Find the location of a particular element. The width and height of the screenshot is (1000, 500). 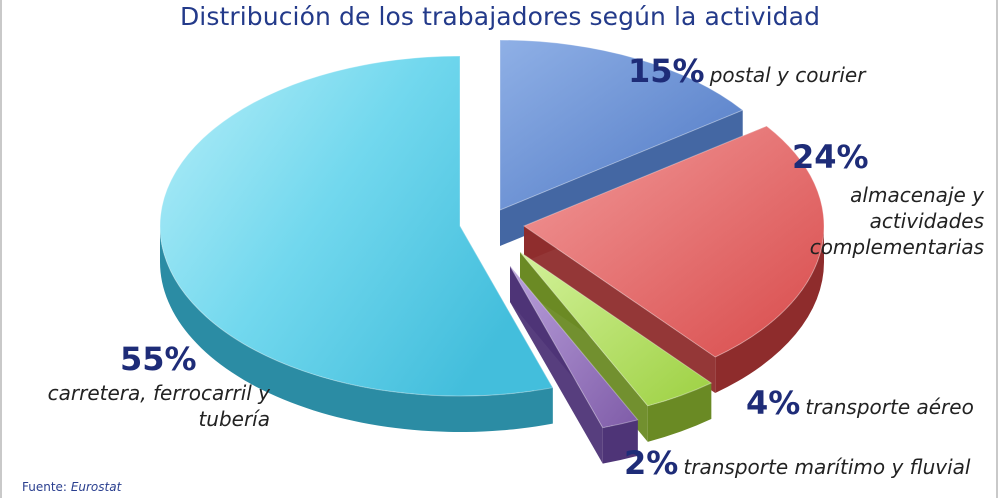

pie-slice-almacenaje-top is located at coordinates (673, 241).